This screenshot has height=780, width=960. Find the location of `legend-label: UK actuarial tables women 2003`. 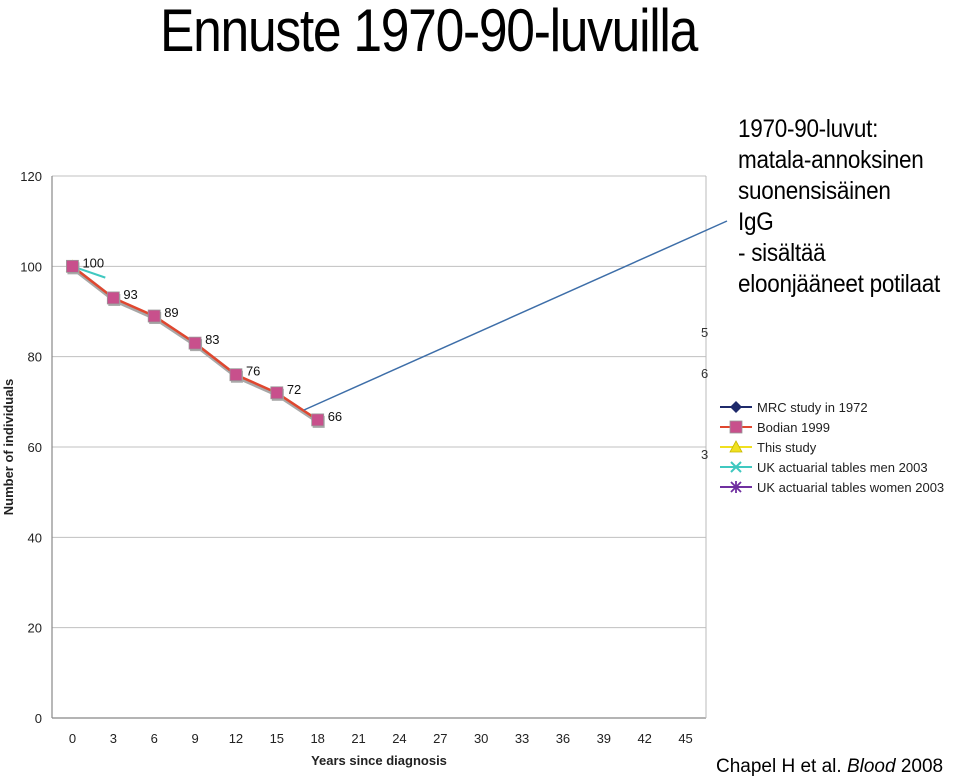

legend-label: UK actuarial tables women 2003 is located at coordinates (850, 487).